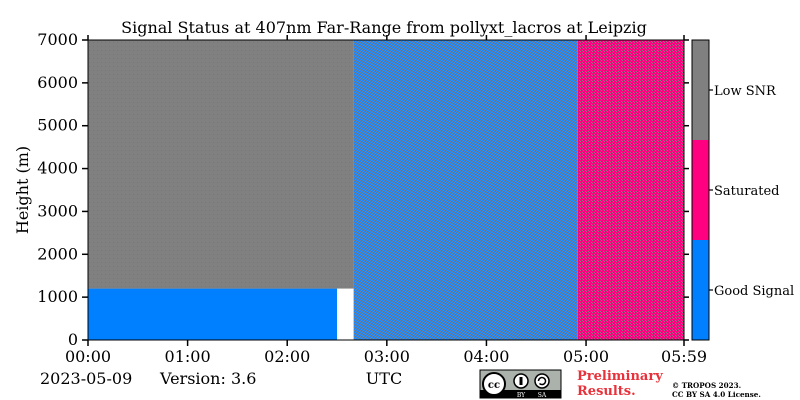  Describe the element at coordinates (57, 253) in the screenshot. I see `y-tick-label: 2000` at that location.